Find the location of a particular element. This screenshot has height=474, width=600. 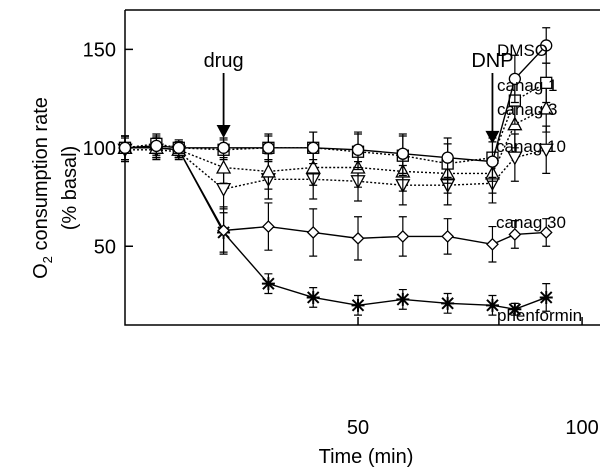

series-label: canag 3 is located at coordinates (527, 109).